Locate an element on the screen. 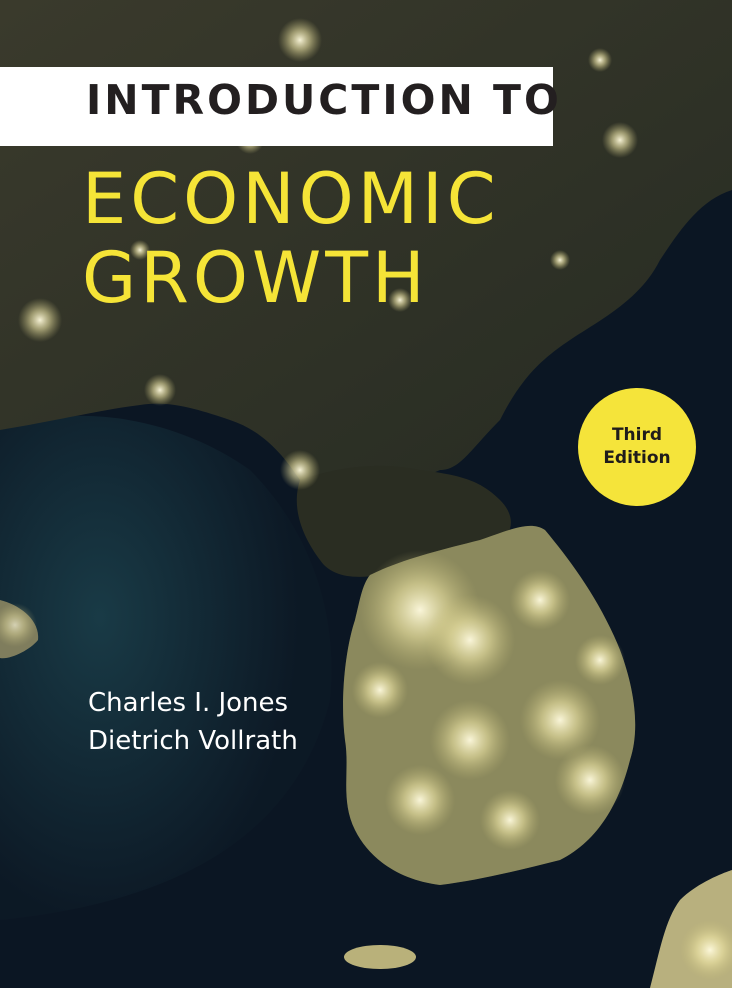 The height and width of the screenshot is (988, 732). jeju-island is located at coordinates (380, 957).